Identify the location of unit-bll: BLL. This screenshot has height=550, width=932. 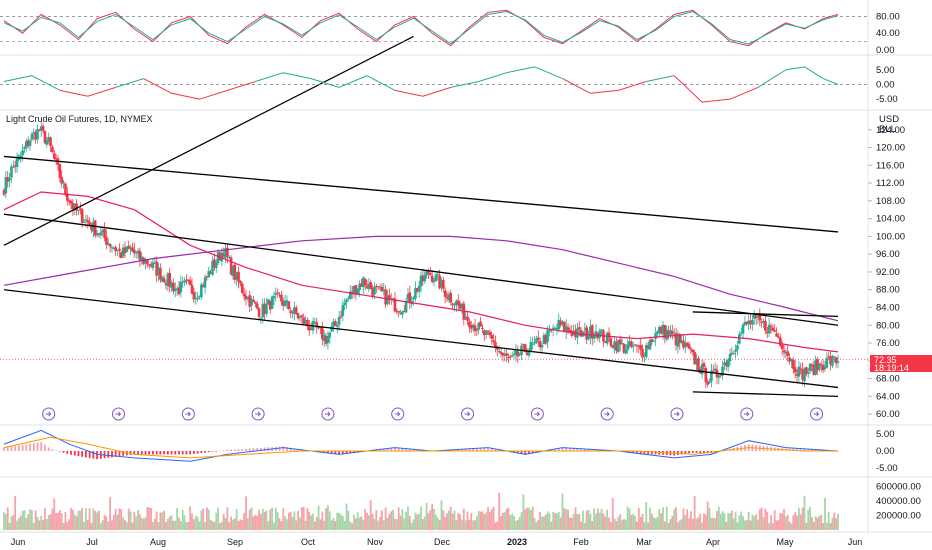
(887, 129).